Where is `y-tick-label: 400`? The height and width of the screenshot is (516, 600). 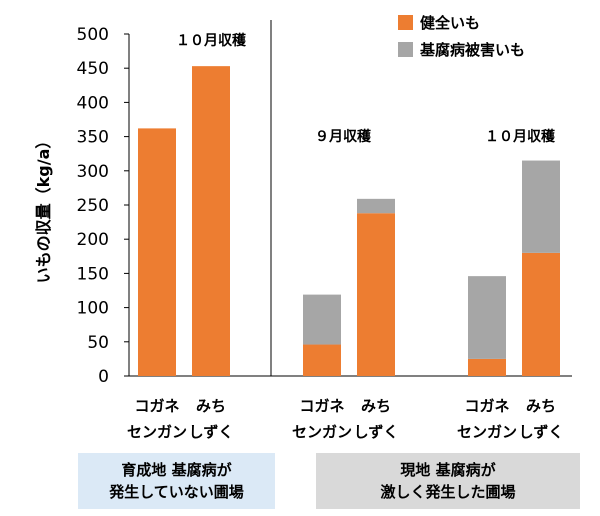
y-tick-label: 400 is located at coordinates (93, 103).